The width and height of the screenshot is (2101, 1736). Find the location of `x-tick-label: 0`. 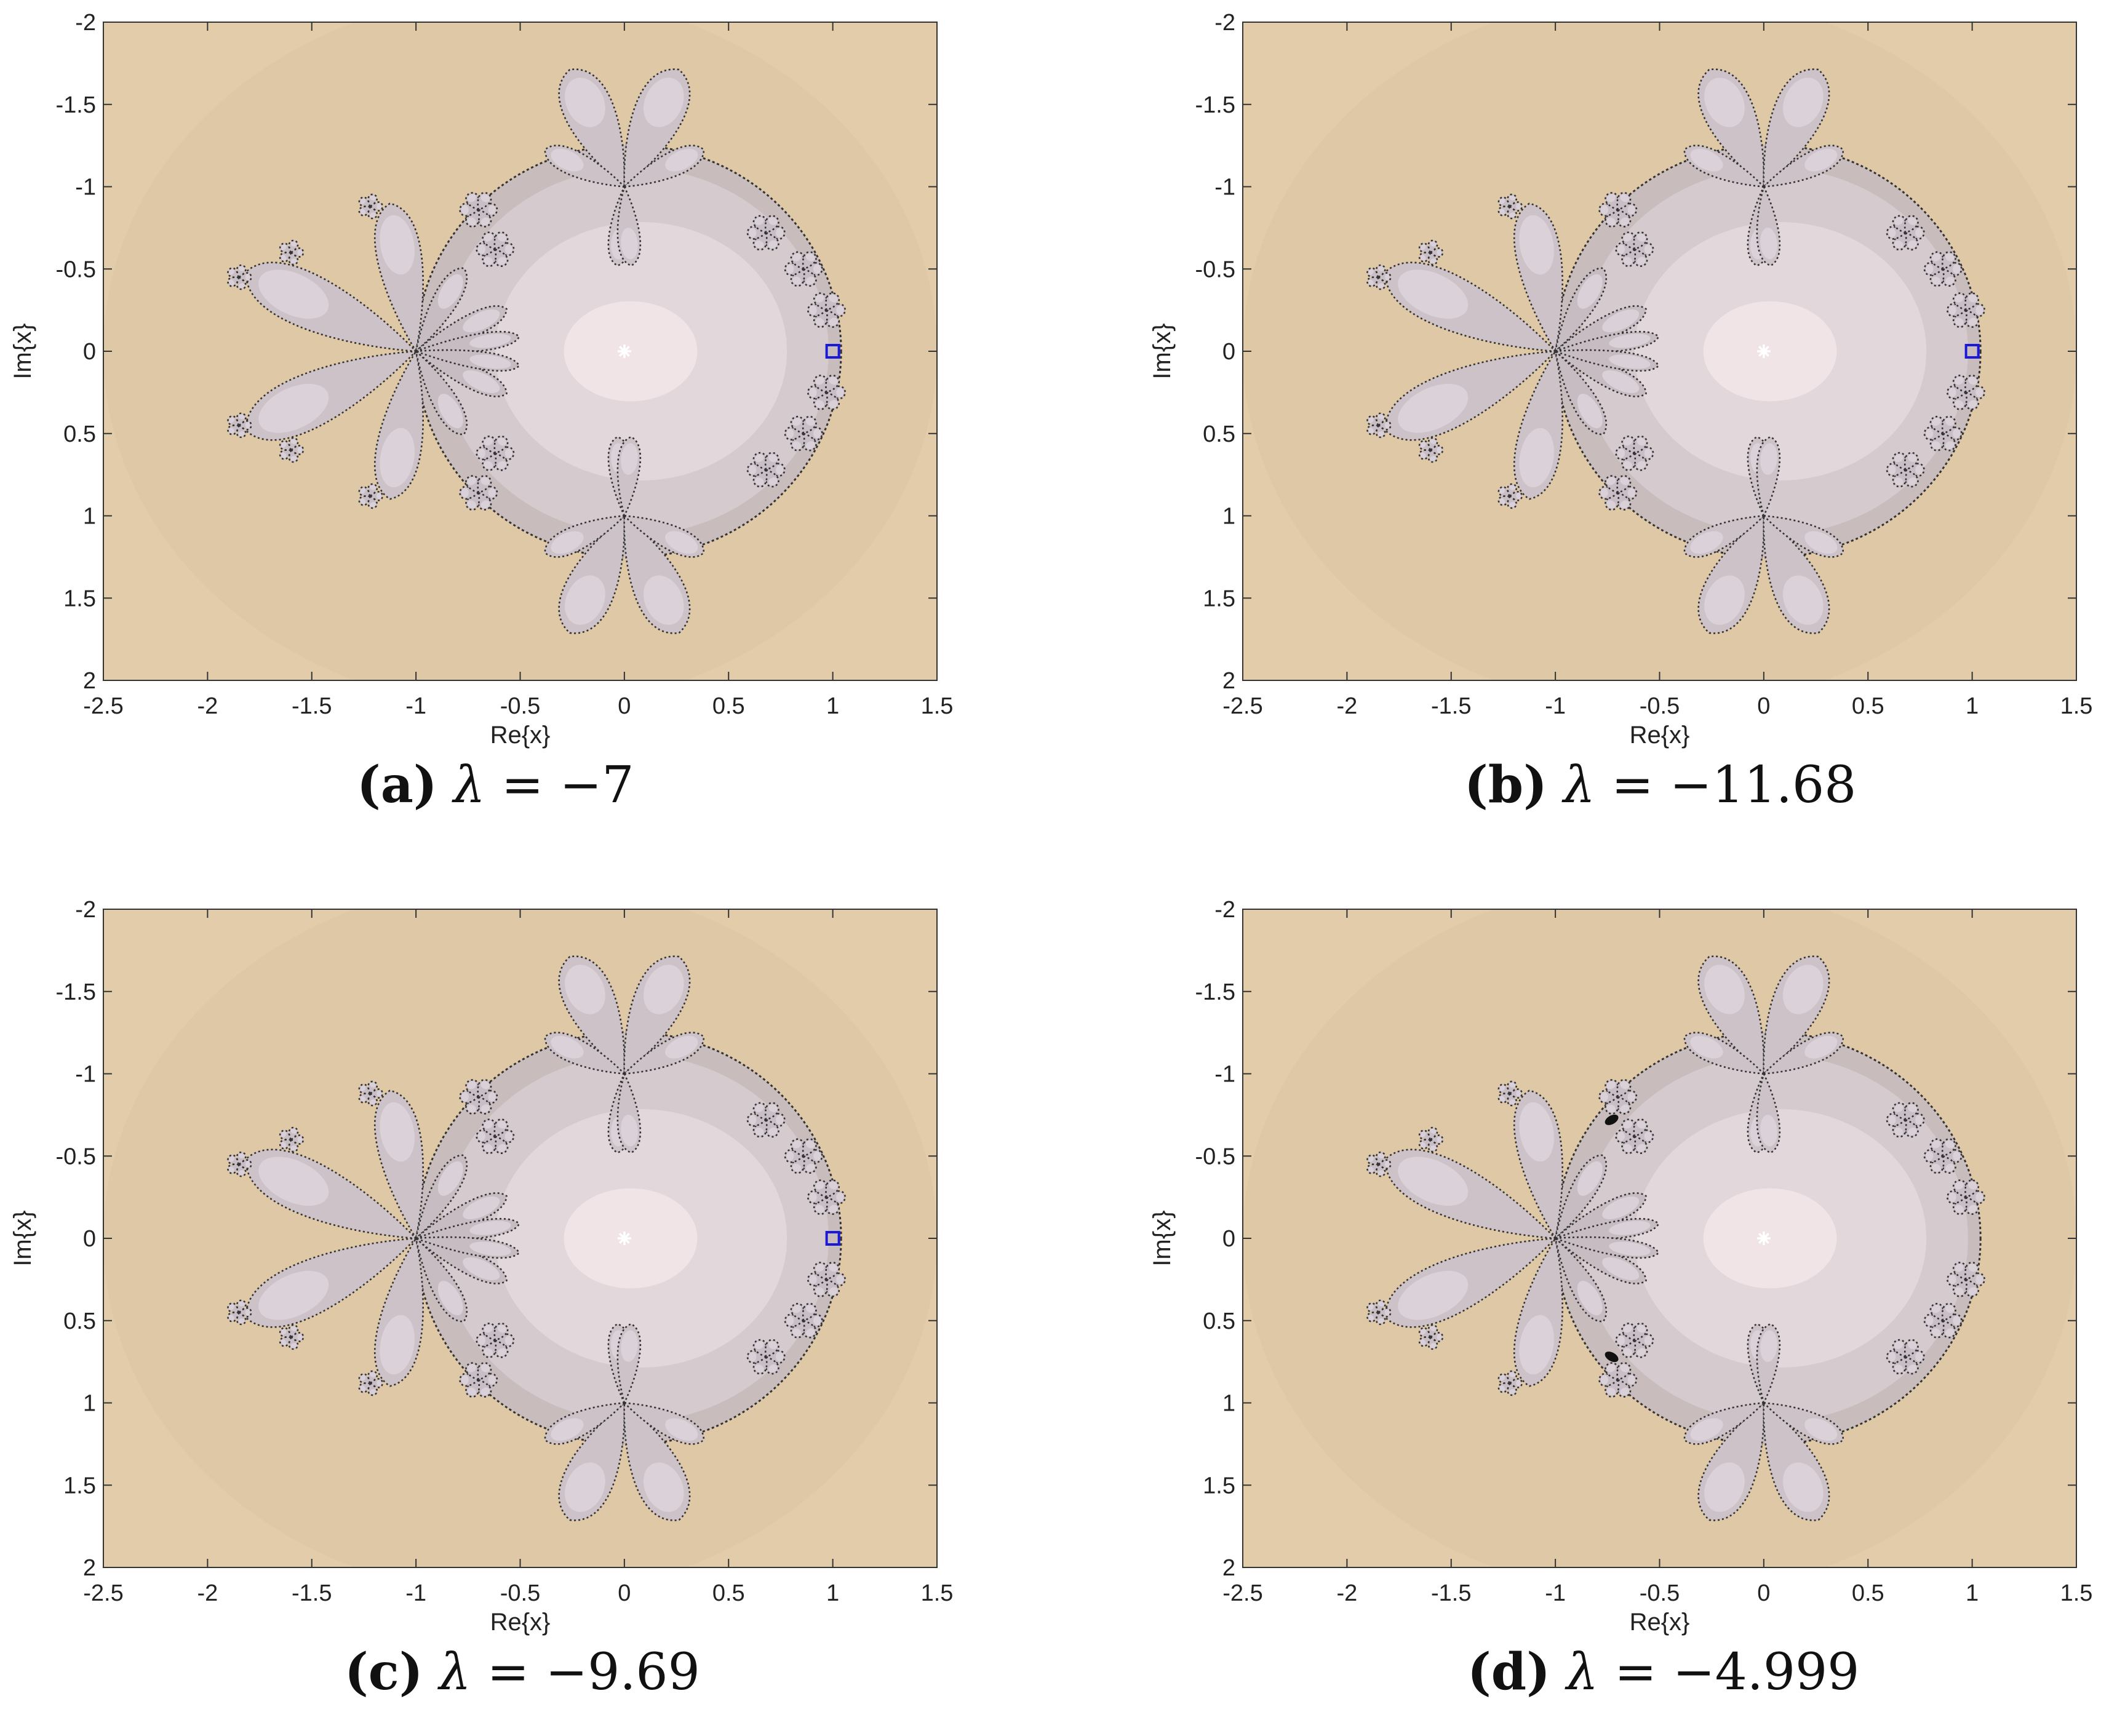

x-tick-label: 0 is located at coordinates (1763, 706).